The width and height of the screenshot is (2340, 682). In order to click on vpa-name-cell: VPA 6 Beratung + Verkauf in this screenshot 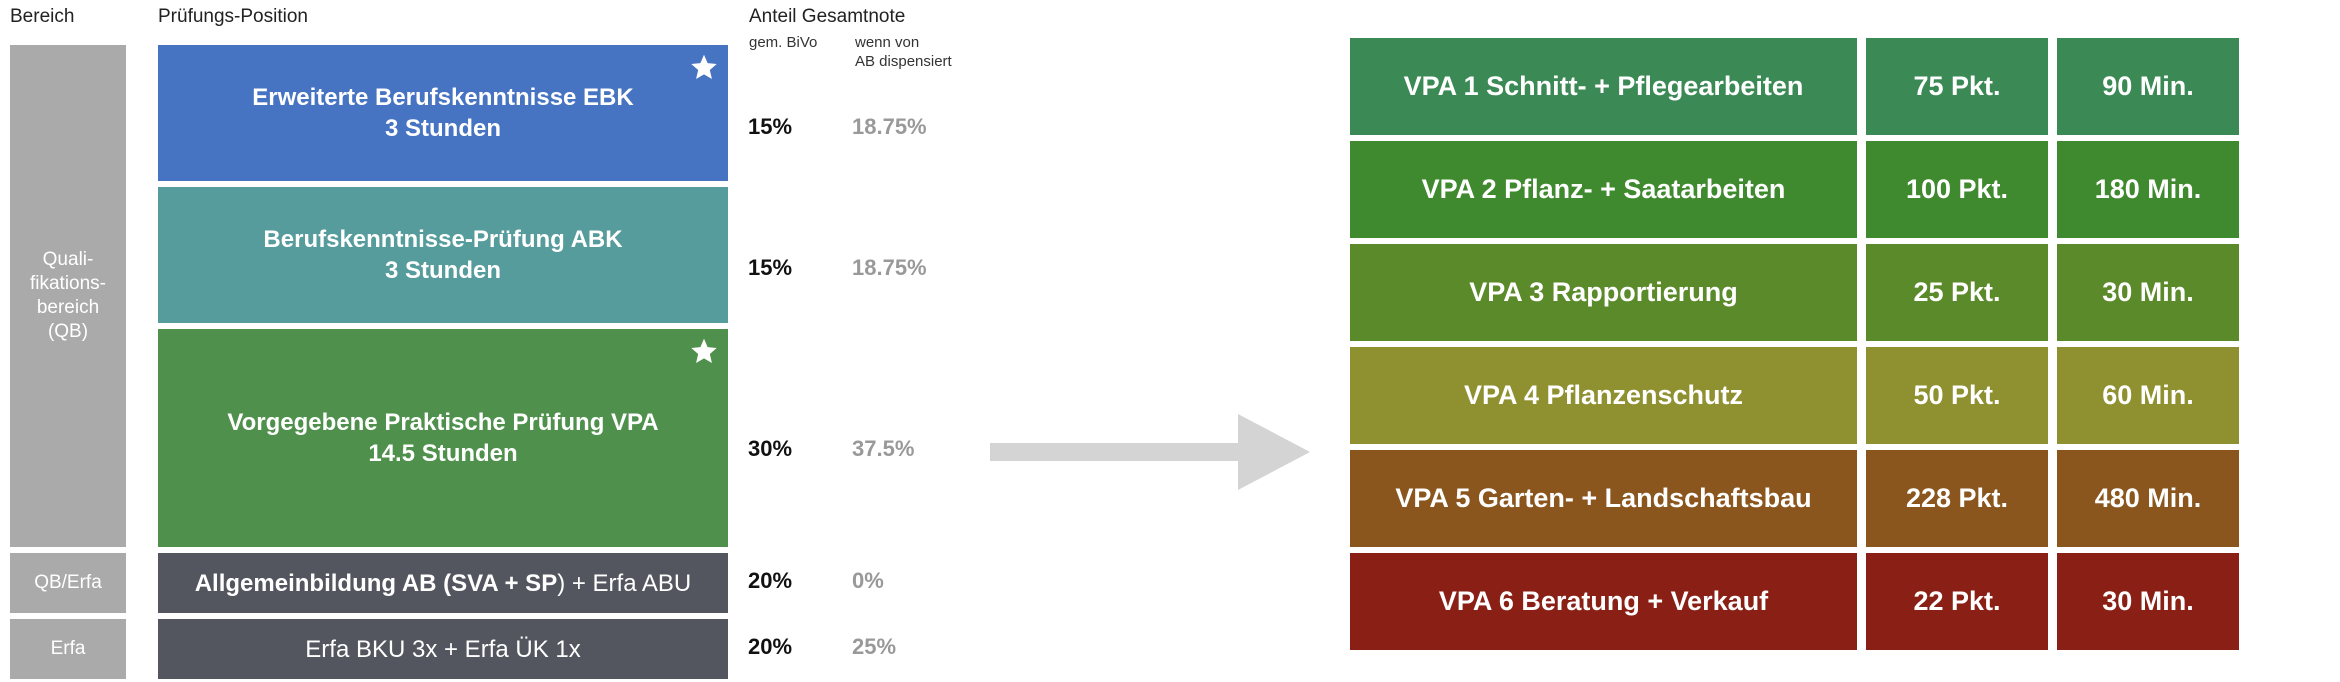, I will do `click(1603, 601)`.